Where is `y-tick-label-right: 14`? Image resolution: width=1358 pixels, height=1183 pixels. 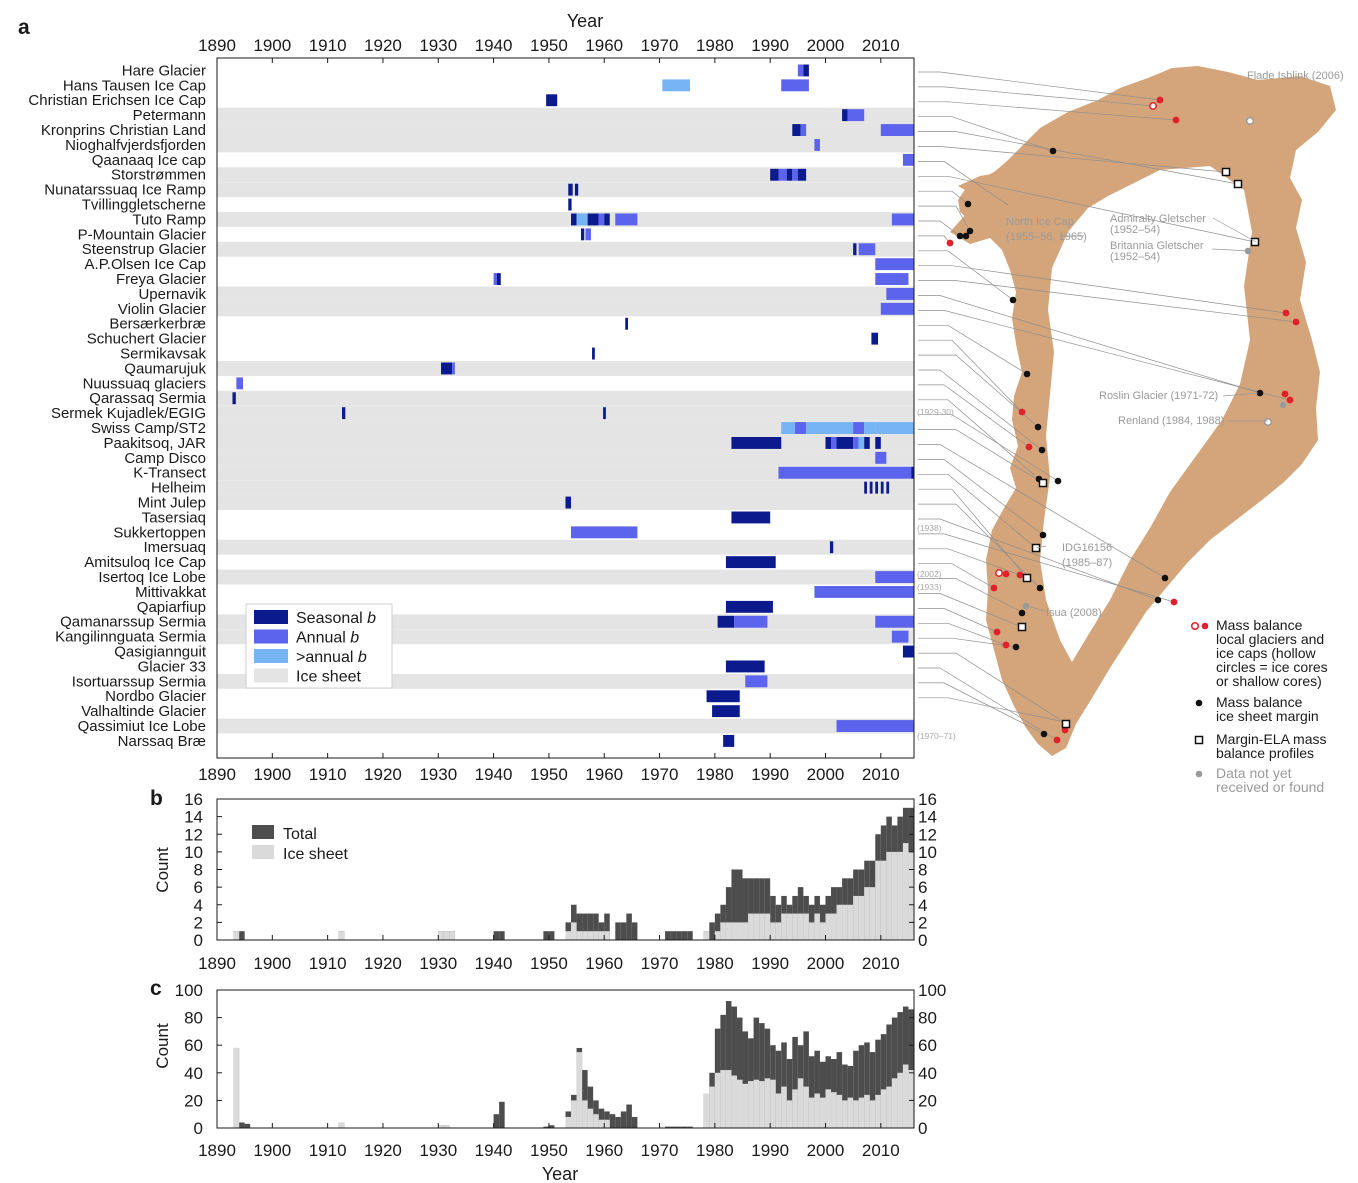 y-tick-label-right: 14 is located at coordinates (927, 817).